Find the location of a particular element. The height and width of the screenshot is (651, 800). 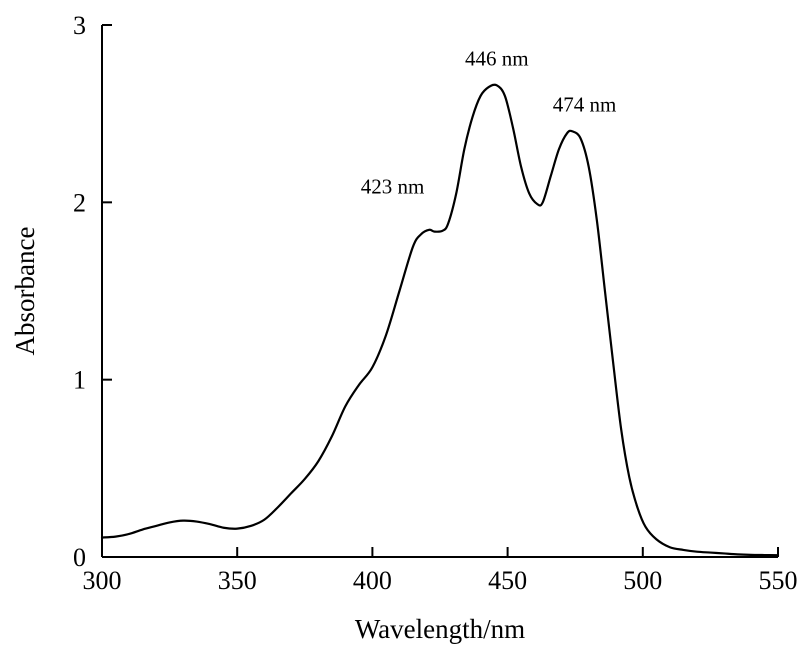

y-tick-label-0: 0 is located at coordinates (79, 557).